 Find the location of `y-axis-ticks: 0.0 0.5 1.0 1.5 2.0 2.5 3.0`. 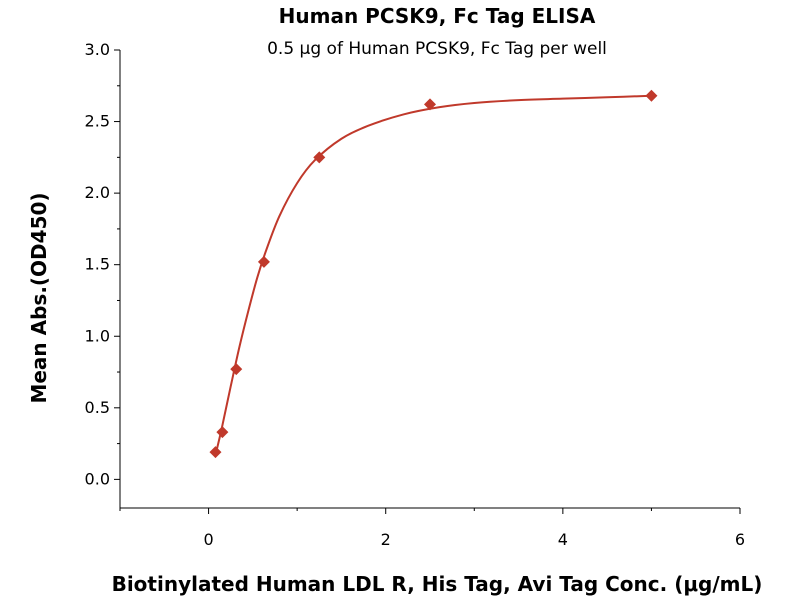

y-axis-ticks: 0.0 0.5 1.0 1.5 2.0 2.5 3.0 is located at coordinates (102, 264).